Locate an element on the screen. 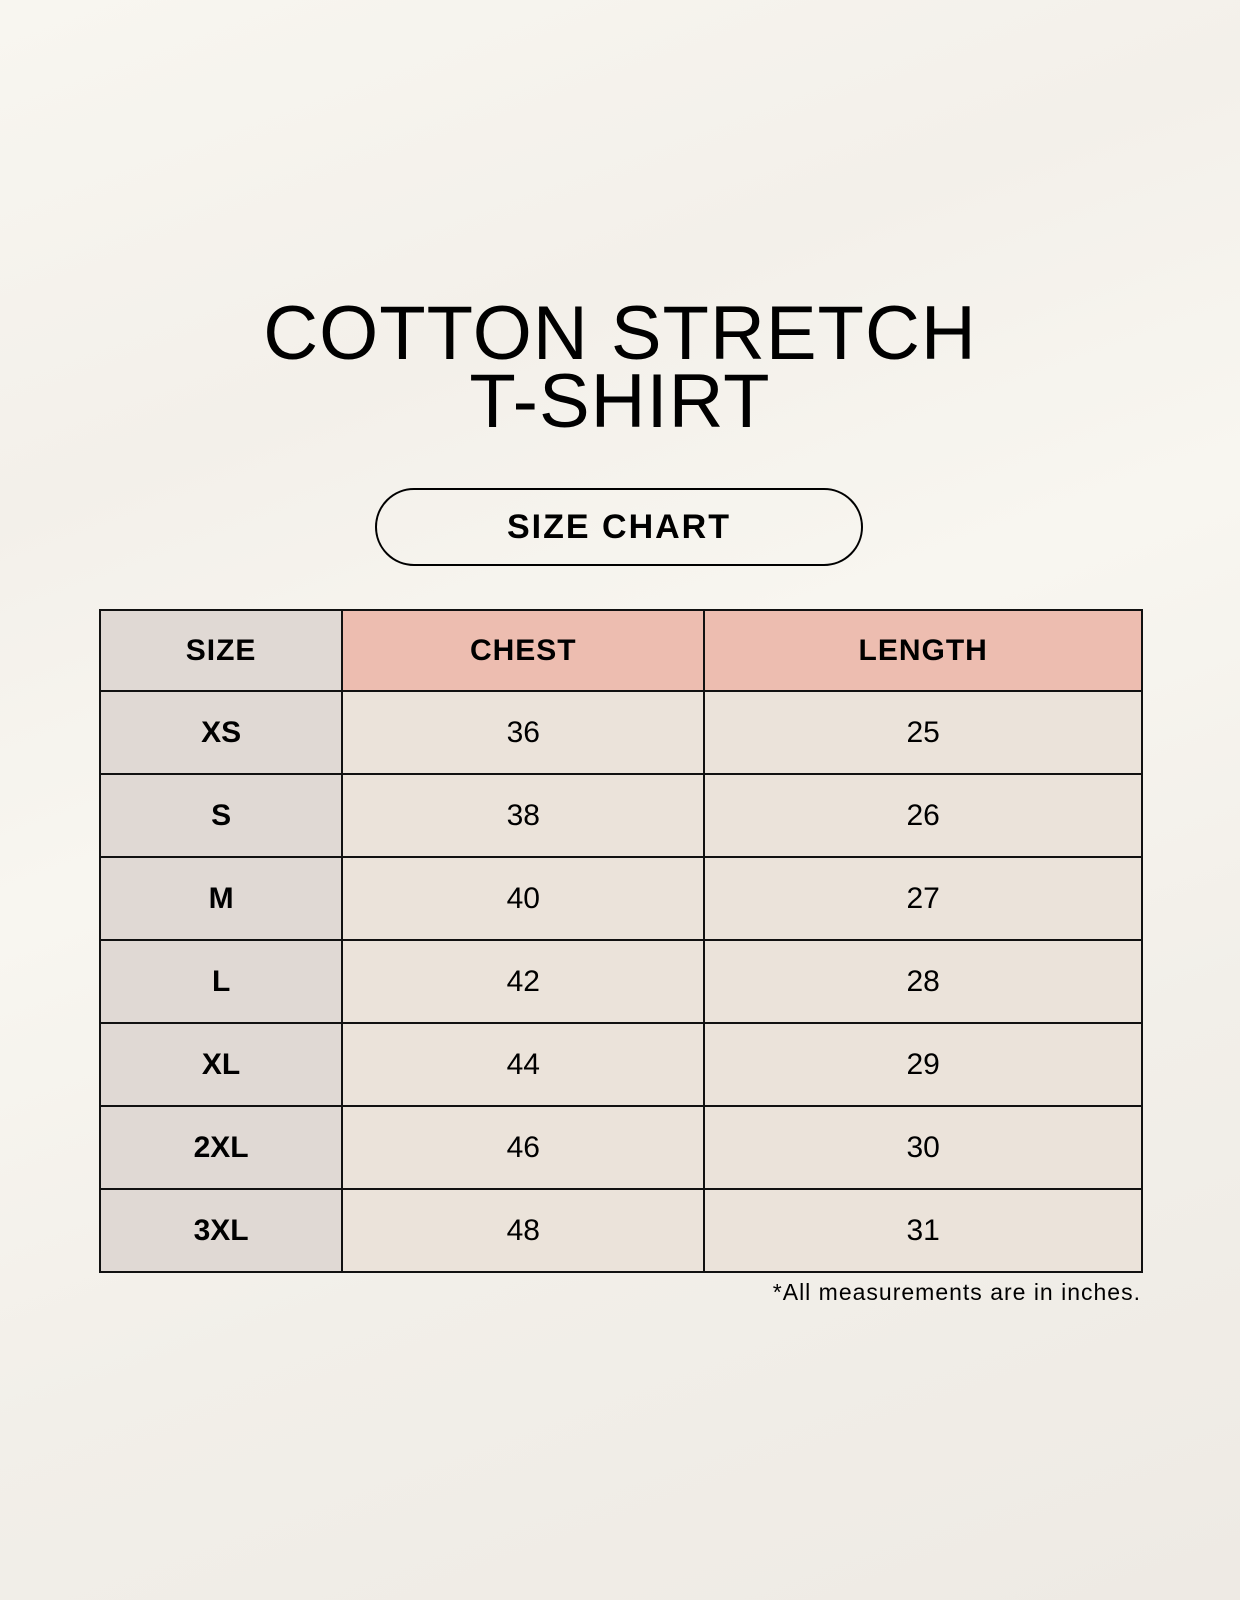 The width and height of the screenshot is (1240, 1600). cell-length: 29 is located at coordinates (923, 1064).